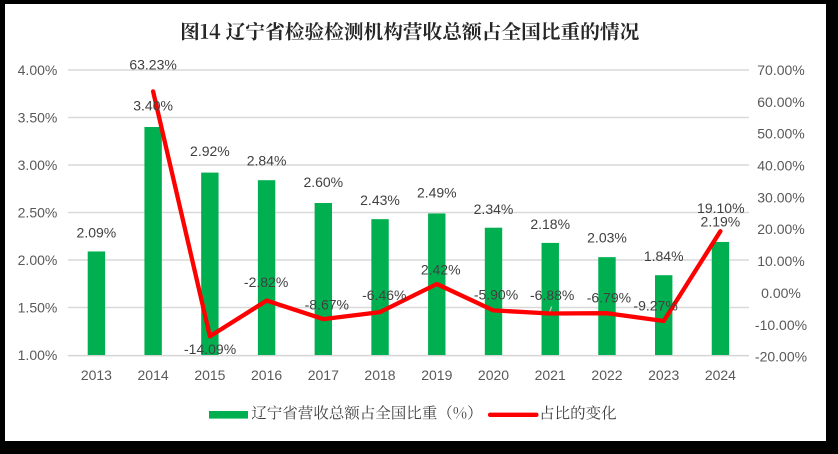 The width and height of the screenshot is (838, 454). Describe the element at coordinates (496, 294) in the screenshot. I see `svg-text: -5.90%` at that location.